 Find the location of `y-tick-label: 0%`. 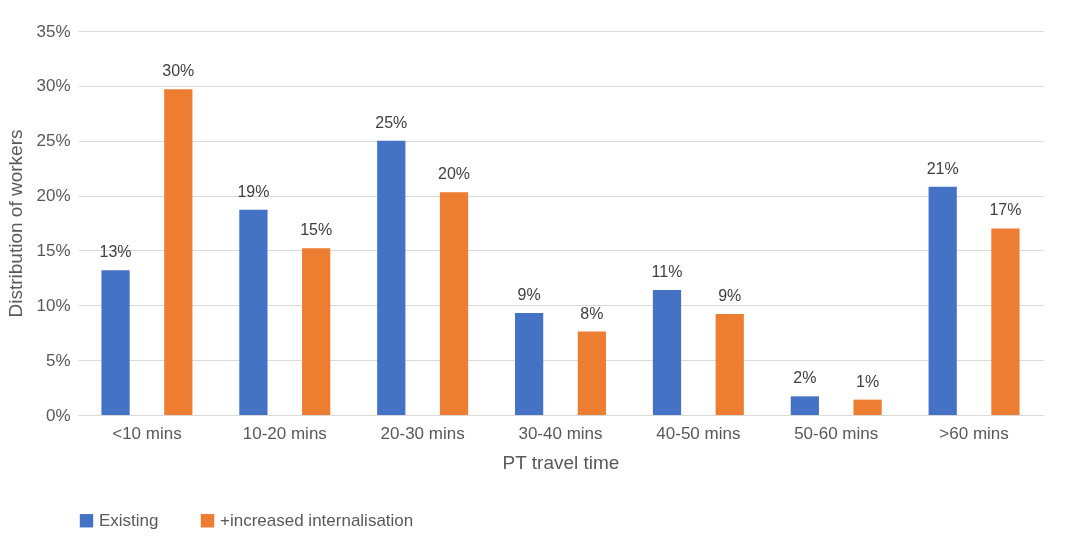

y-tick-label: 0% is located at coordinates (58, 415).